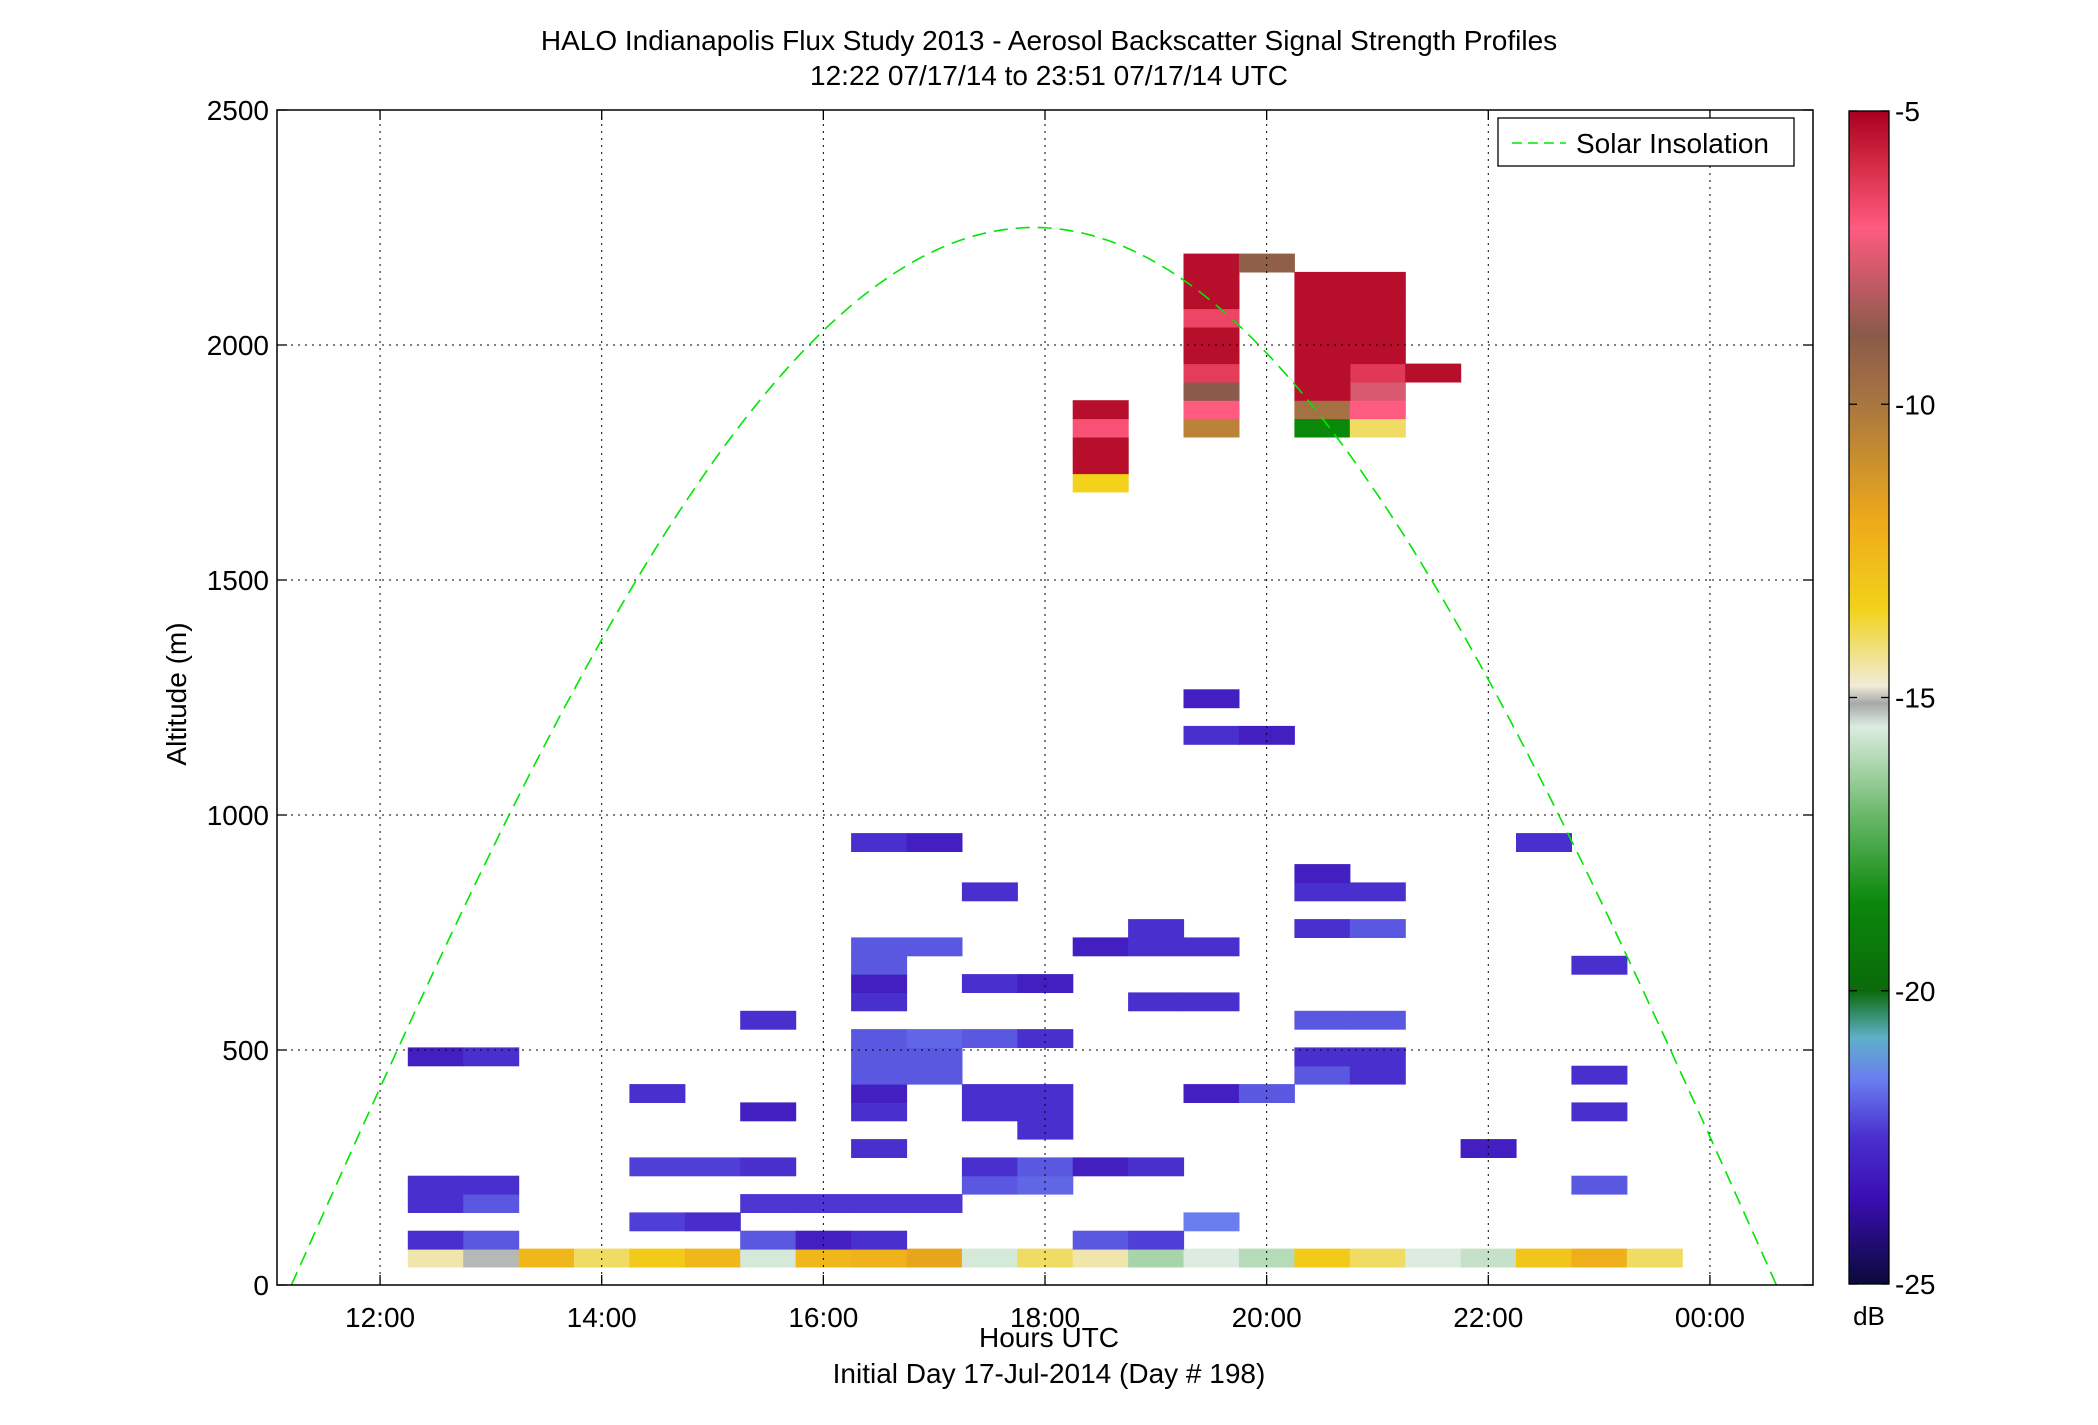  I want to click on colorbar-tick-label: -20, so click(1915, 991).